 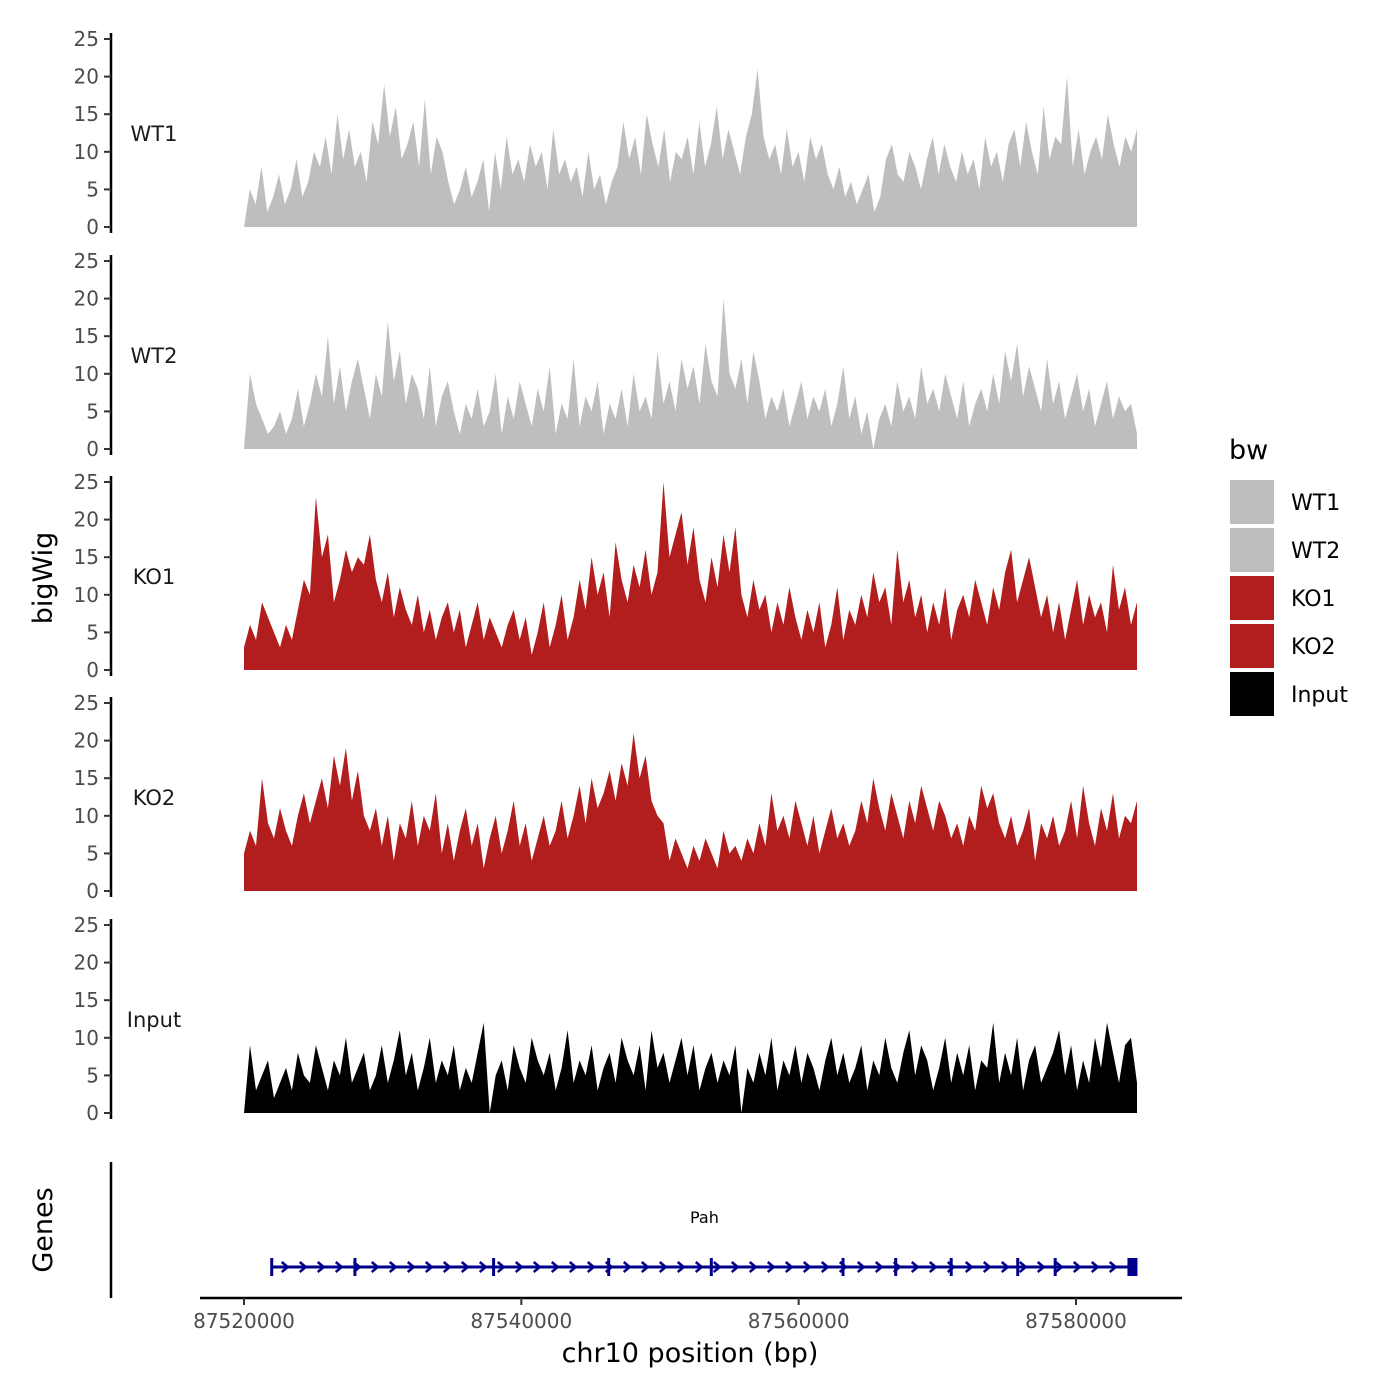 What do you see at coordinates (1283, 598) in the screenshot?
I see `legend-item-ko1: KO1` at bounding box center [1283, 598].